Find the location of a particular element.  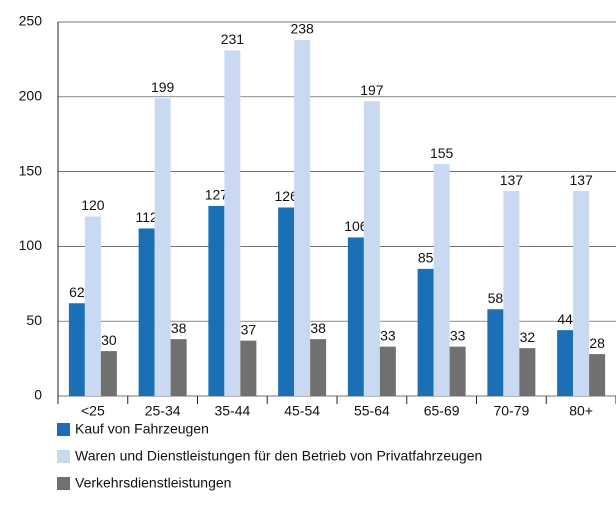

value-label: 32 is located at coordinates (528, 337).